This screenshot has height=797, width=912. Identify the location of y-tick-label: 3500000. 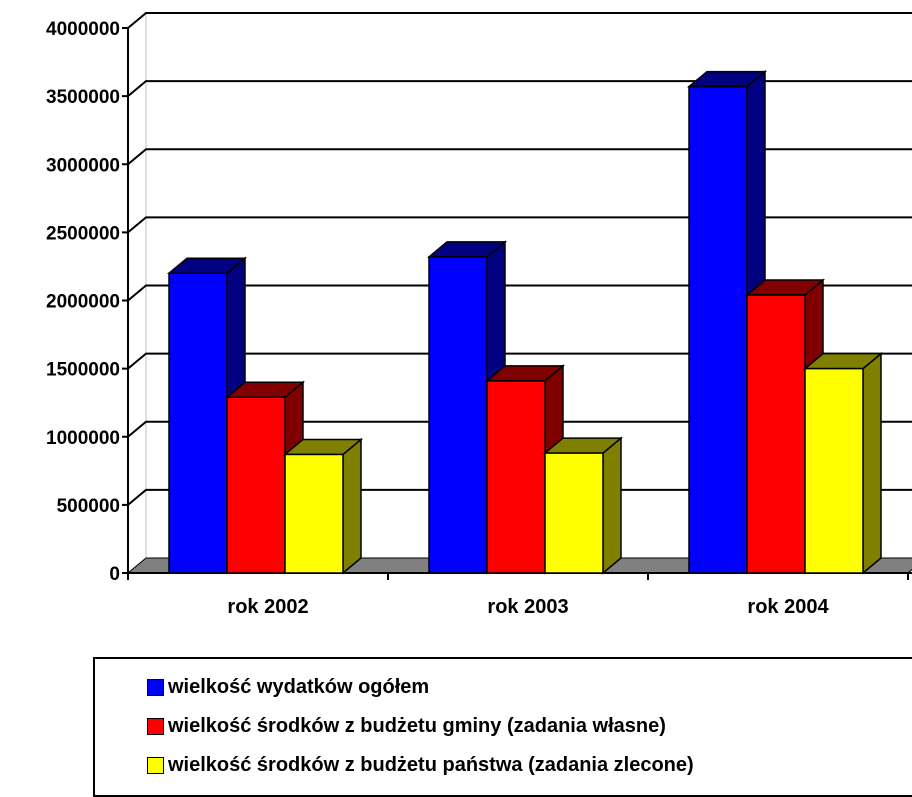
(83, 97).